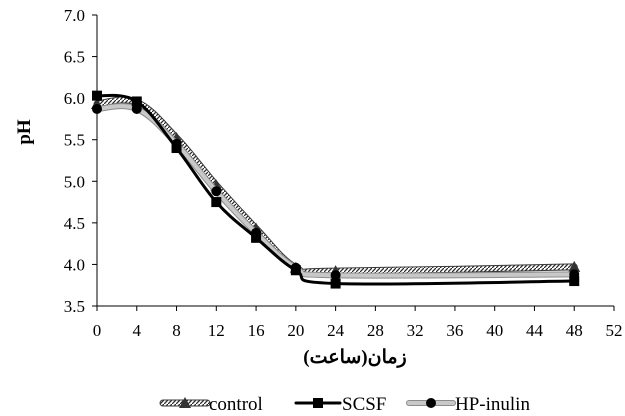  Describe the element at coordinates (256, 330) in the screenshot. I see `x-tick-label: 16` at that location.